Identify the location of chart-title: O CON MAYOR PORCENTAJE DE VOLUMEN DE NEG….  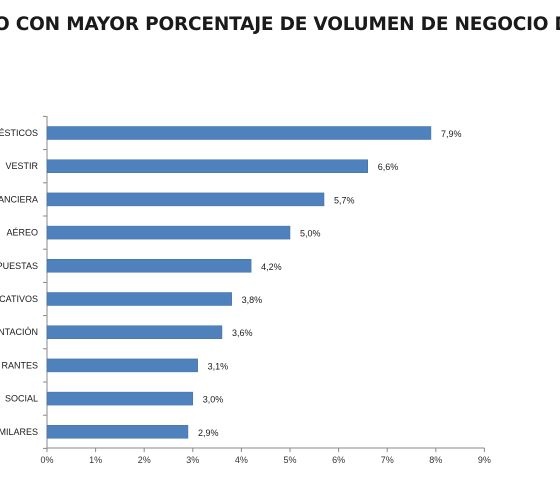
(280, 24).